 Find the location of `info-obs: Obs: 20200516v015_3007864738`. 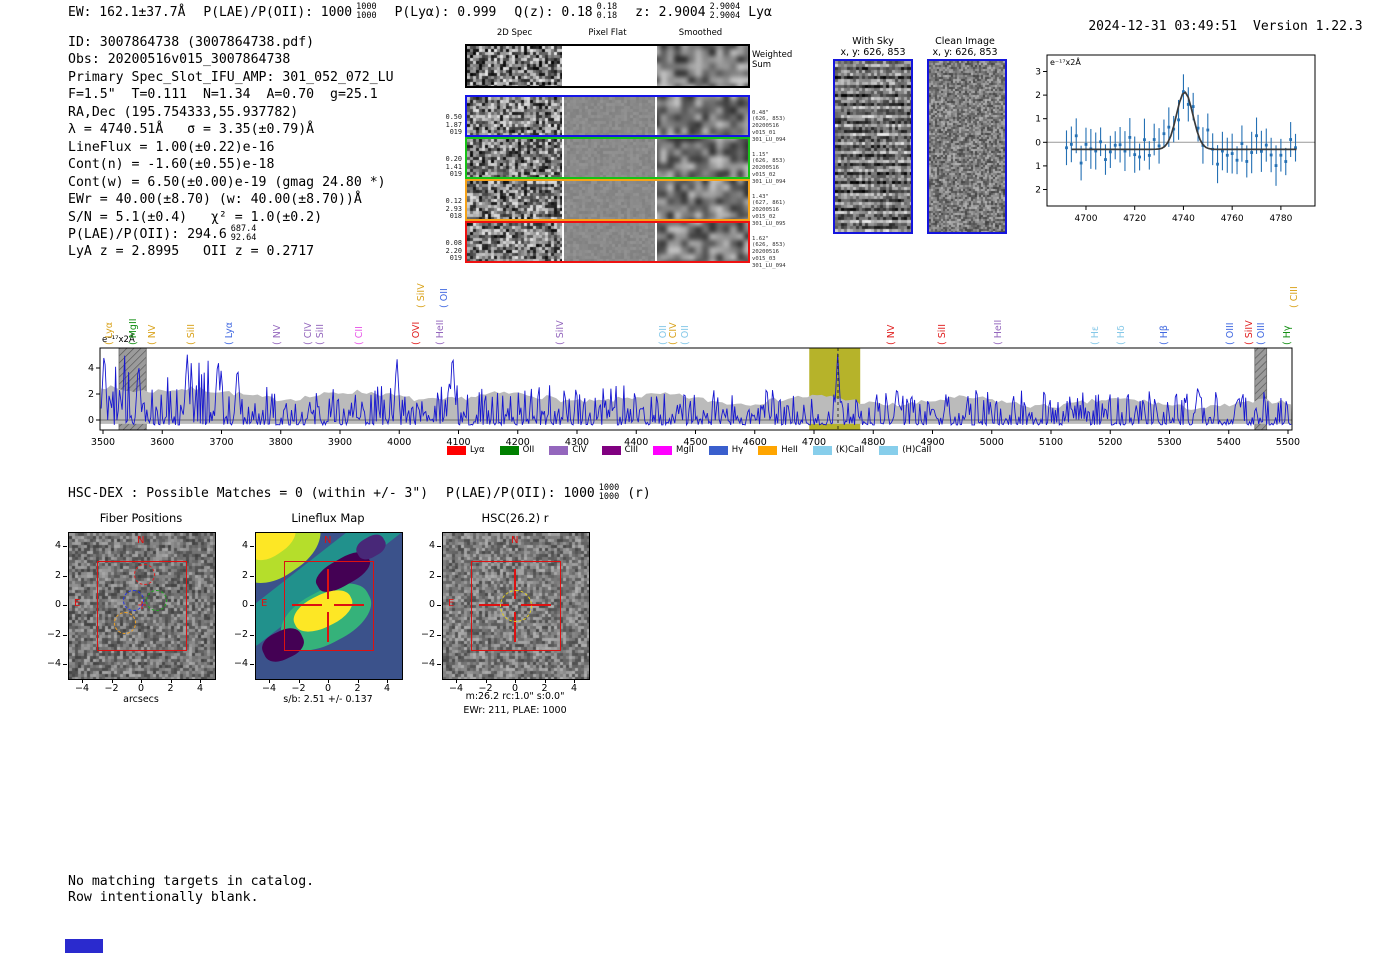

info-obs: Obs: 20200516v015_3007864738 is located at coordinates (179, 60).